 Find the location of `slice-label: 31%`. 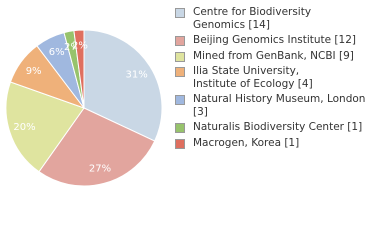

slice-label: 31% is located at coordinates (137, 74).